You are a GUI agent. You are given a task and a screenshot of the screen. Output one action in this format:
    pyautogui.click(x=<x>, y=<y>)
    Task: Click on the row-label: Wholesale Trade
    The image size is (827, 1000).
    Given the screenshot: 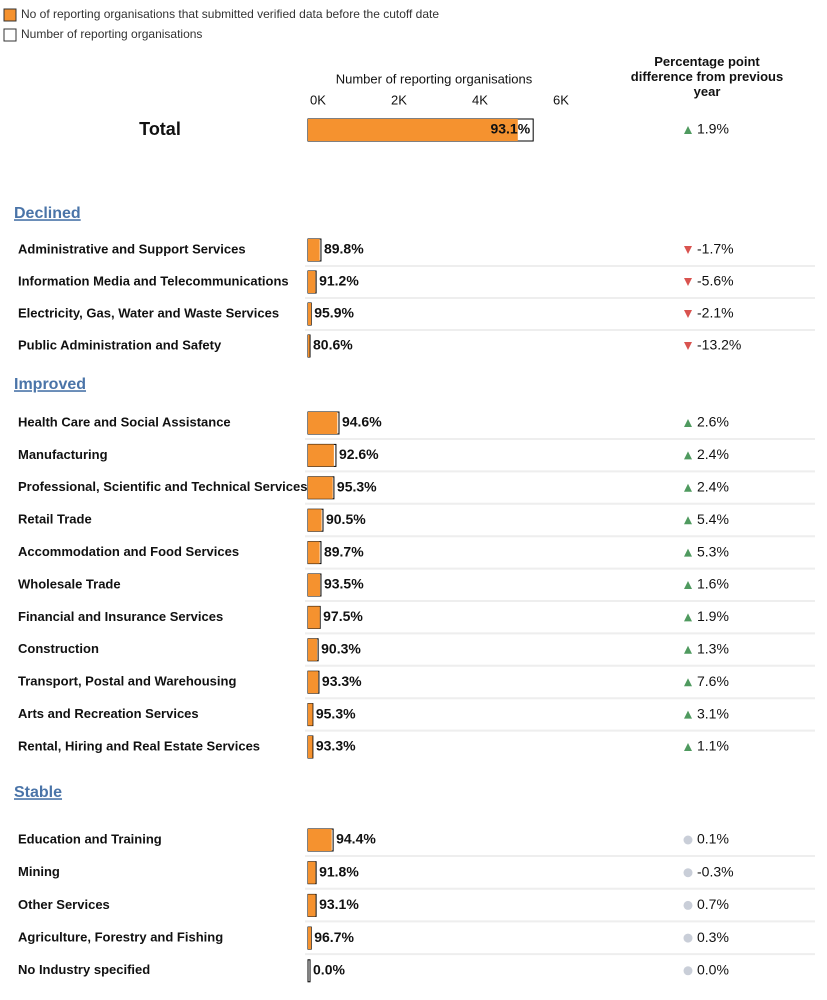 What is the action you would take?
    pyautogui.click(x=69, y=583)
    